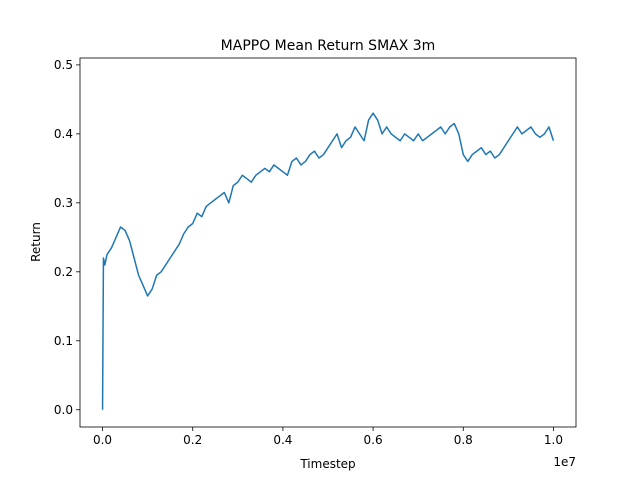 Image resolution: width=640 pixels, height=480 pixels. What do you see at coordinates (282, 440) in the screenshot?
I see `x-tick-label: 0.4` at bounding box center [282, 440].